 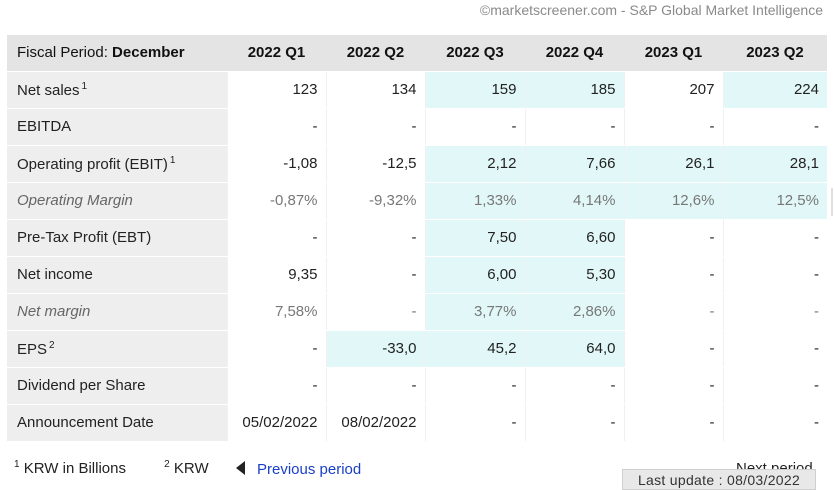 I want to click on table-cell: 08/02/2022, so click(x=375, y=423).